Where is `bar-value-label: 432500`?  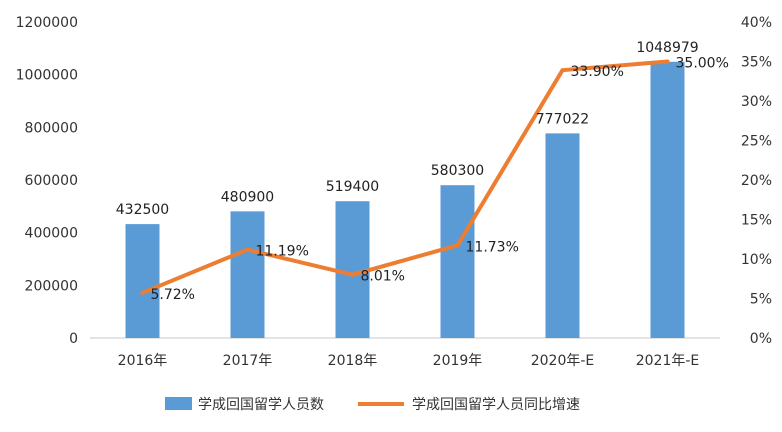
bar-value-label: 432500 is located at coordinates (142, 210).